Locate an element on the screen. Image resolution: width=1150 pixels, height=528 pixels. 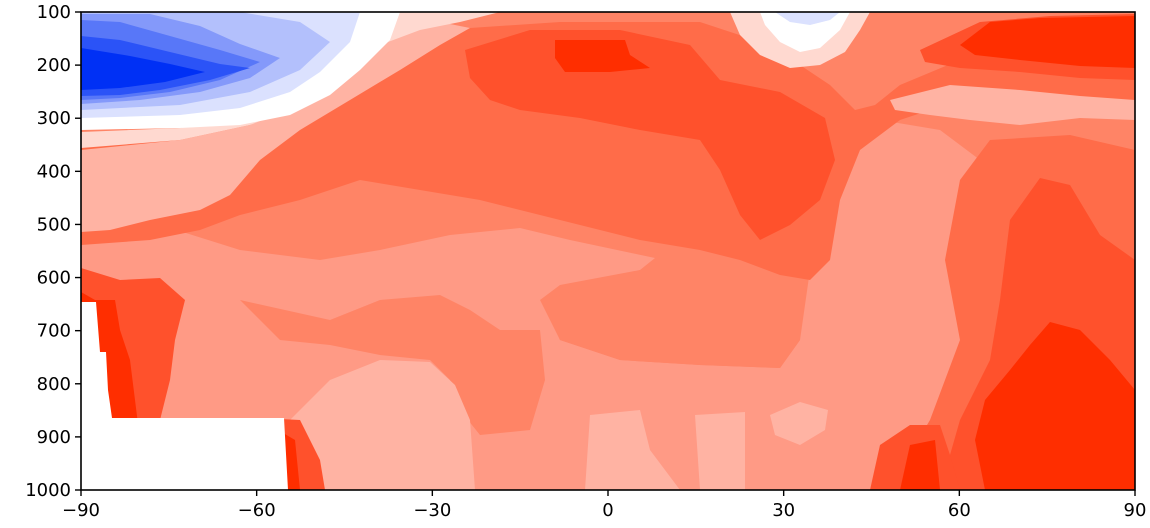
x-axis: −90 −60 −30 0 30 60 90 is located at coordinates (604, 505).